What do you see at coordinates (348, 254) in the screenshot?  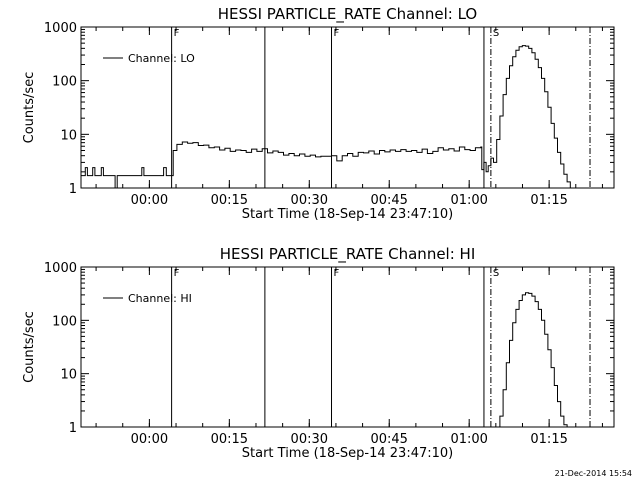 I see `chart-title: HESSI PARTICLE_RATE Channel: HI` at bounding box center [348, 254].